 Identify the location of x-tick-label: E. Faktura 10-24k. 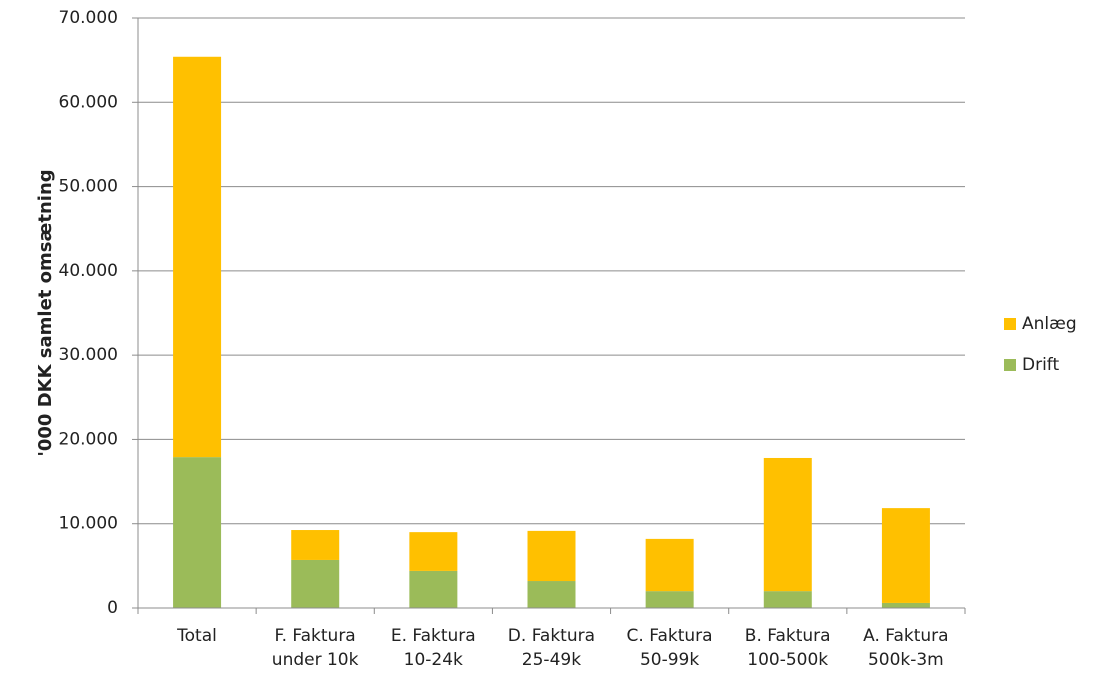
(433, 648).